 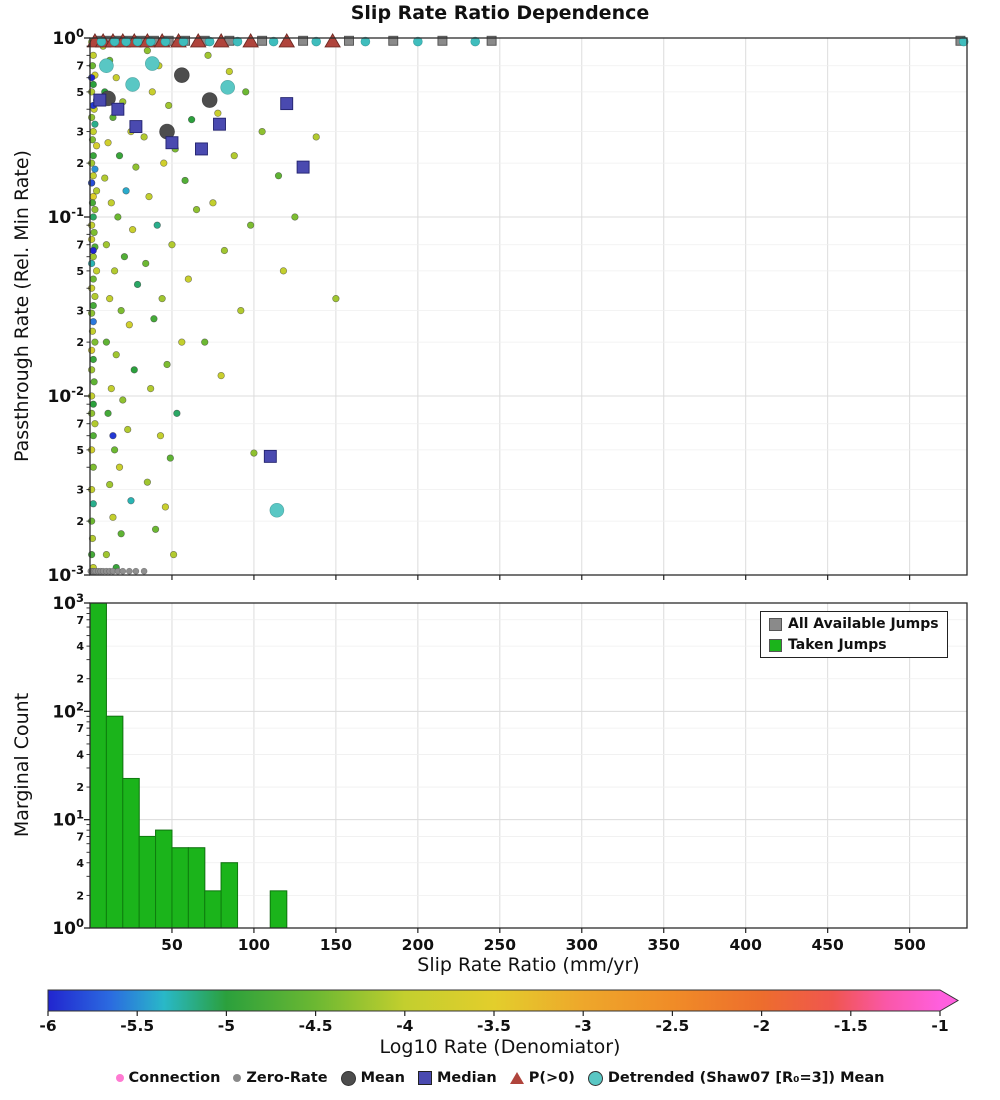 What do you see at coordinates (418, 945) in the screenshot?
I see `x-tick-label: 200` at bounding box center [418, 945].